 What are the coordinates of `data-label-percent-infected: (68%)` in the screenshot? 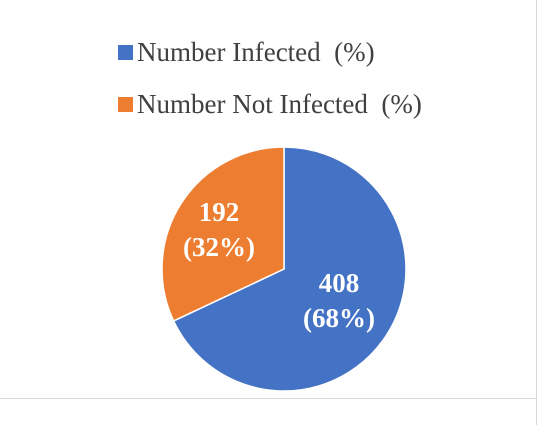 It's located at (339, 318).